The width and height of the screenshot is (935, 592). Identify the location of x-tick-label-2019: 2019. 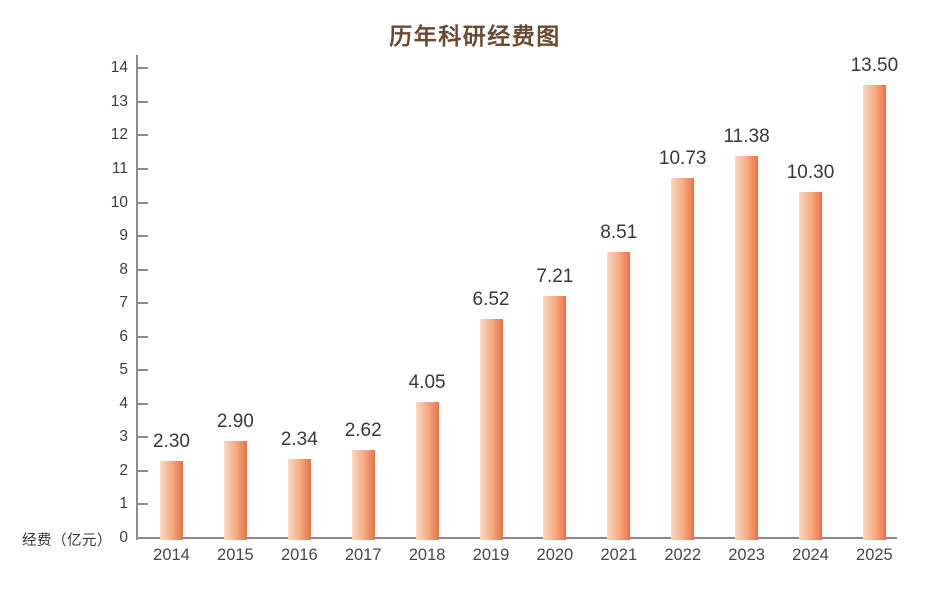
(491, 555).